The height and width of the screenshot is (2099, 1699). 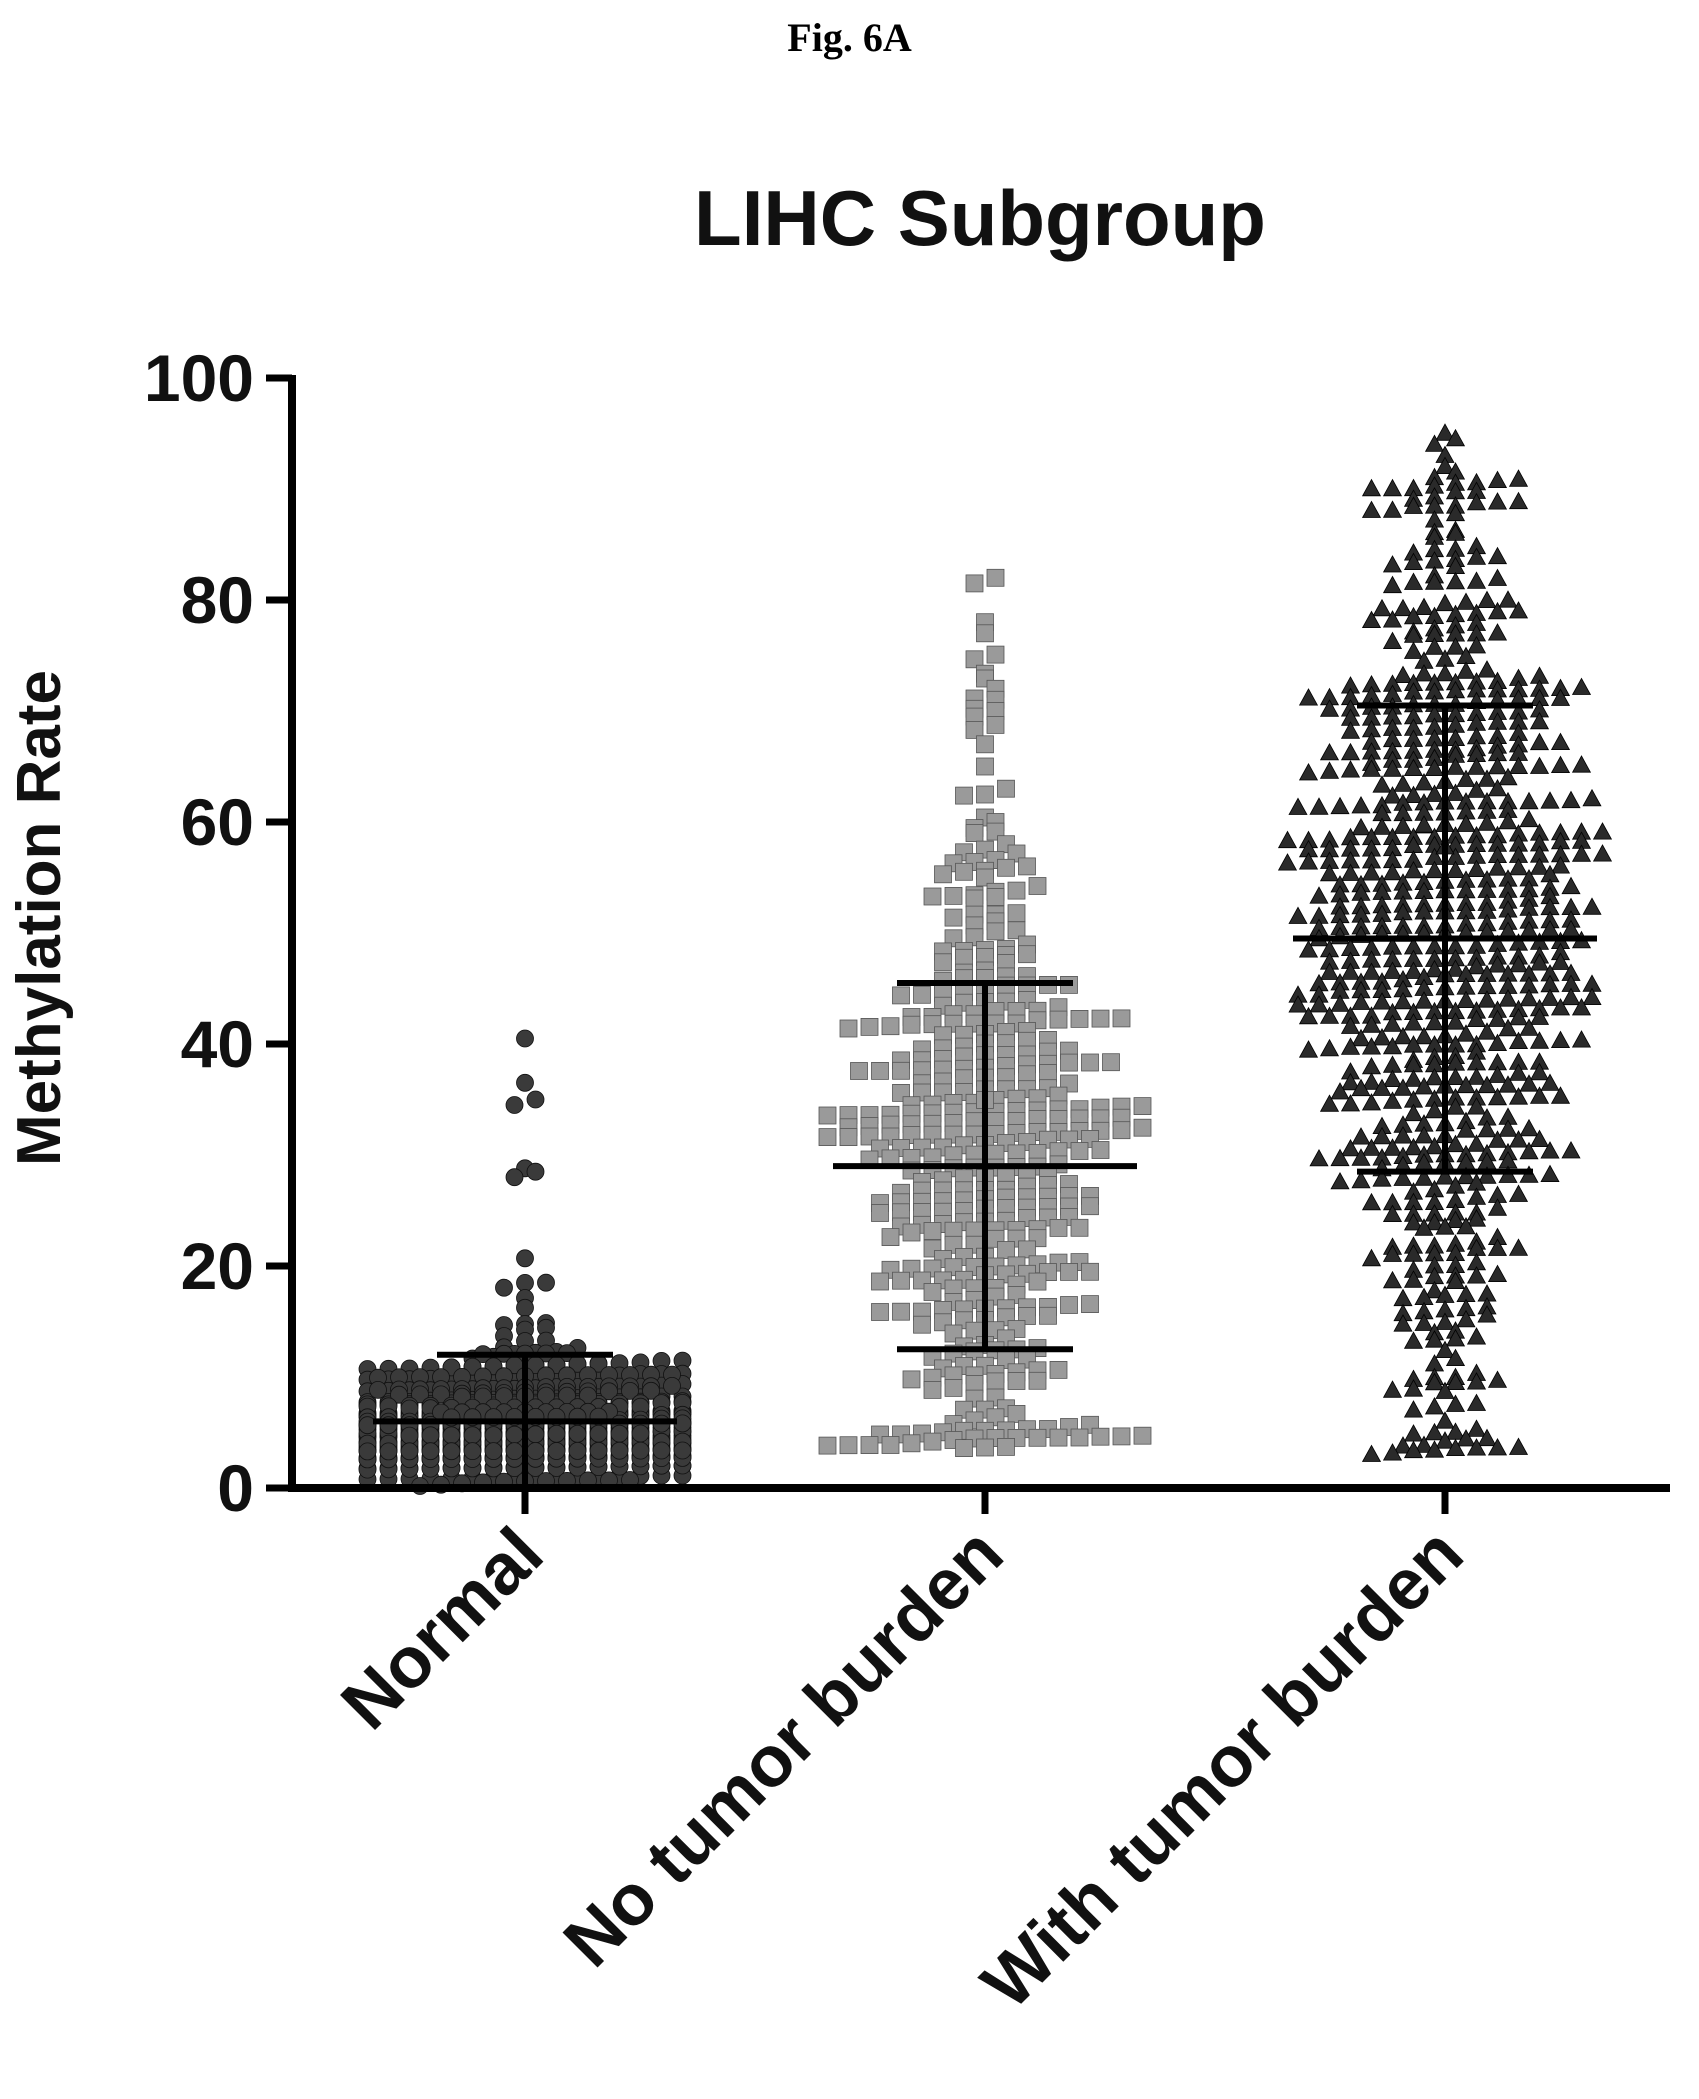 What do you see at coordinates (217, 822) in the screenshot?
I see `y-tick-label: 60` at bounding box center [217, 822].